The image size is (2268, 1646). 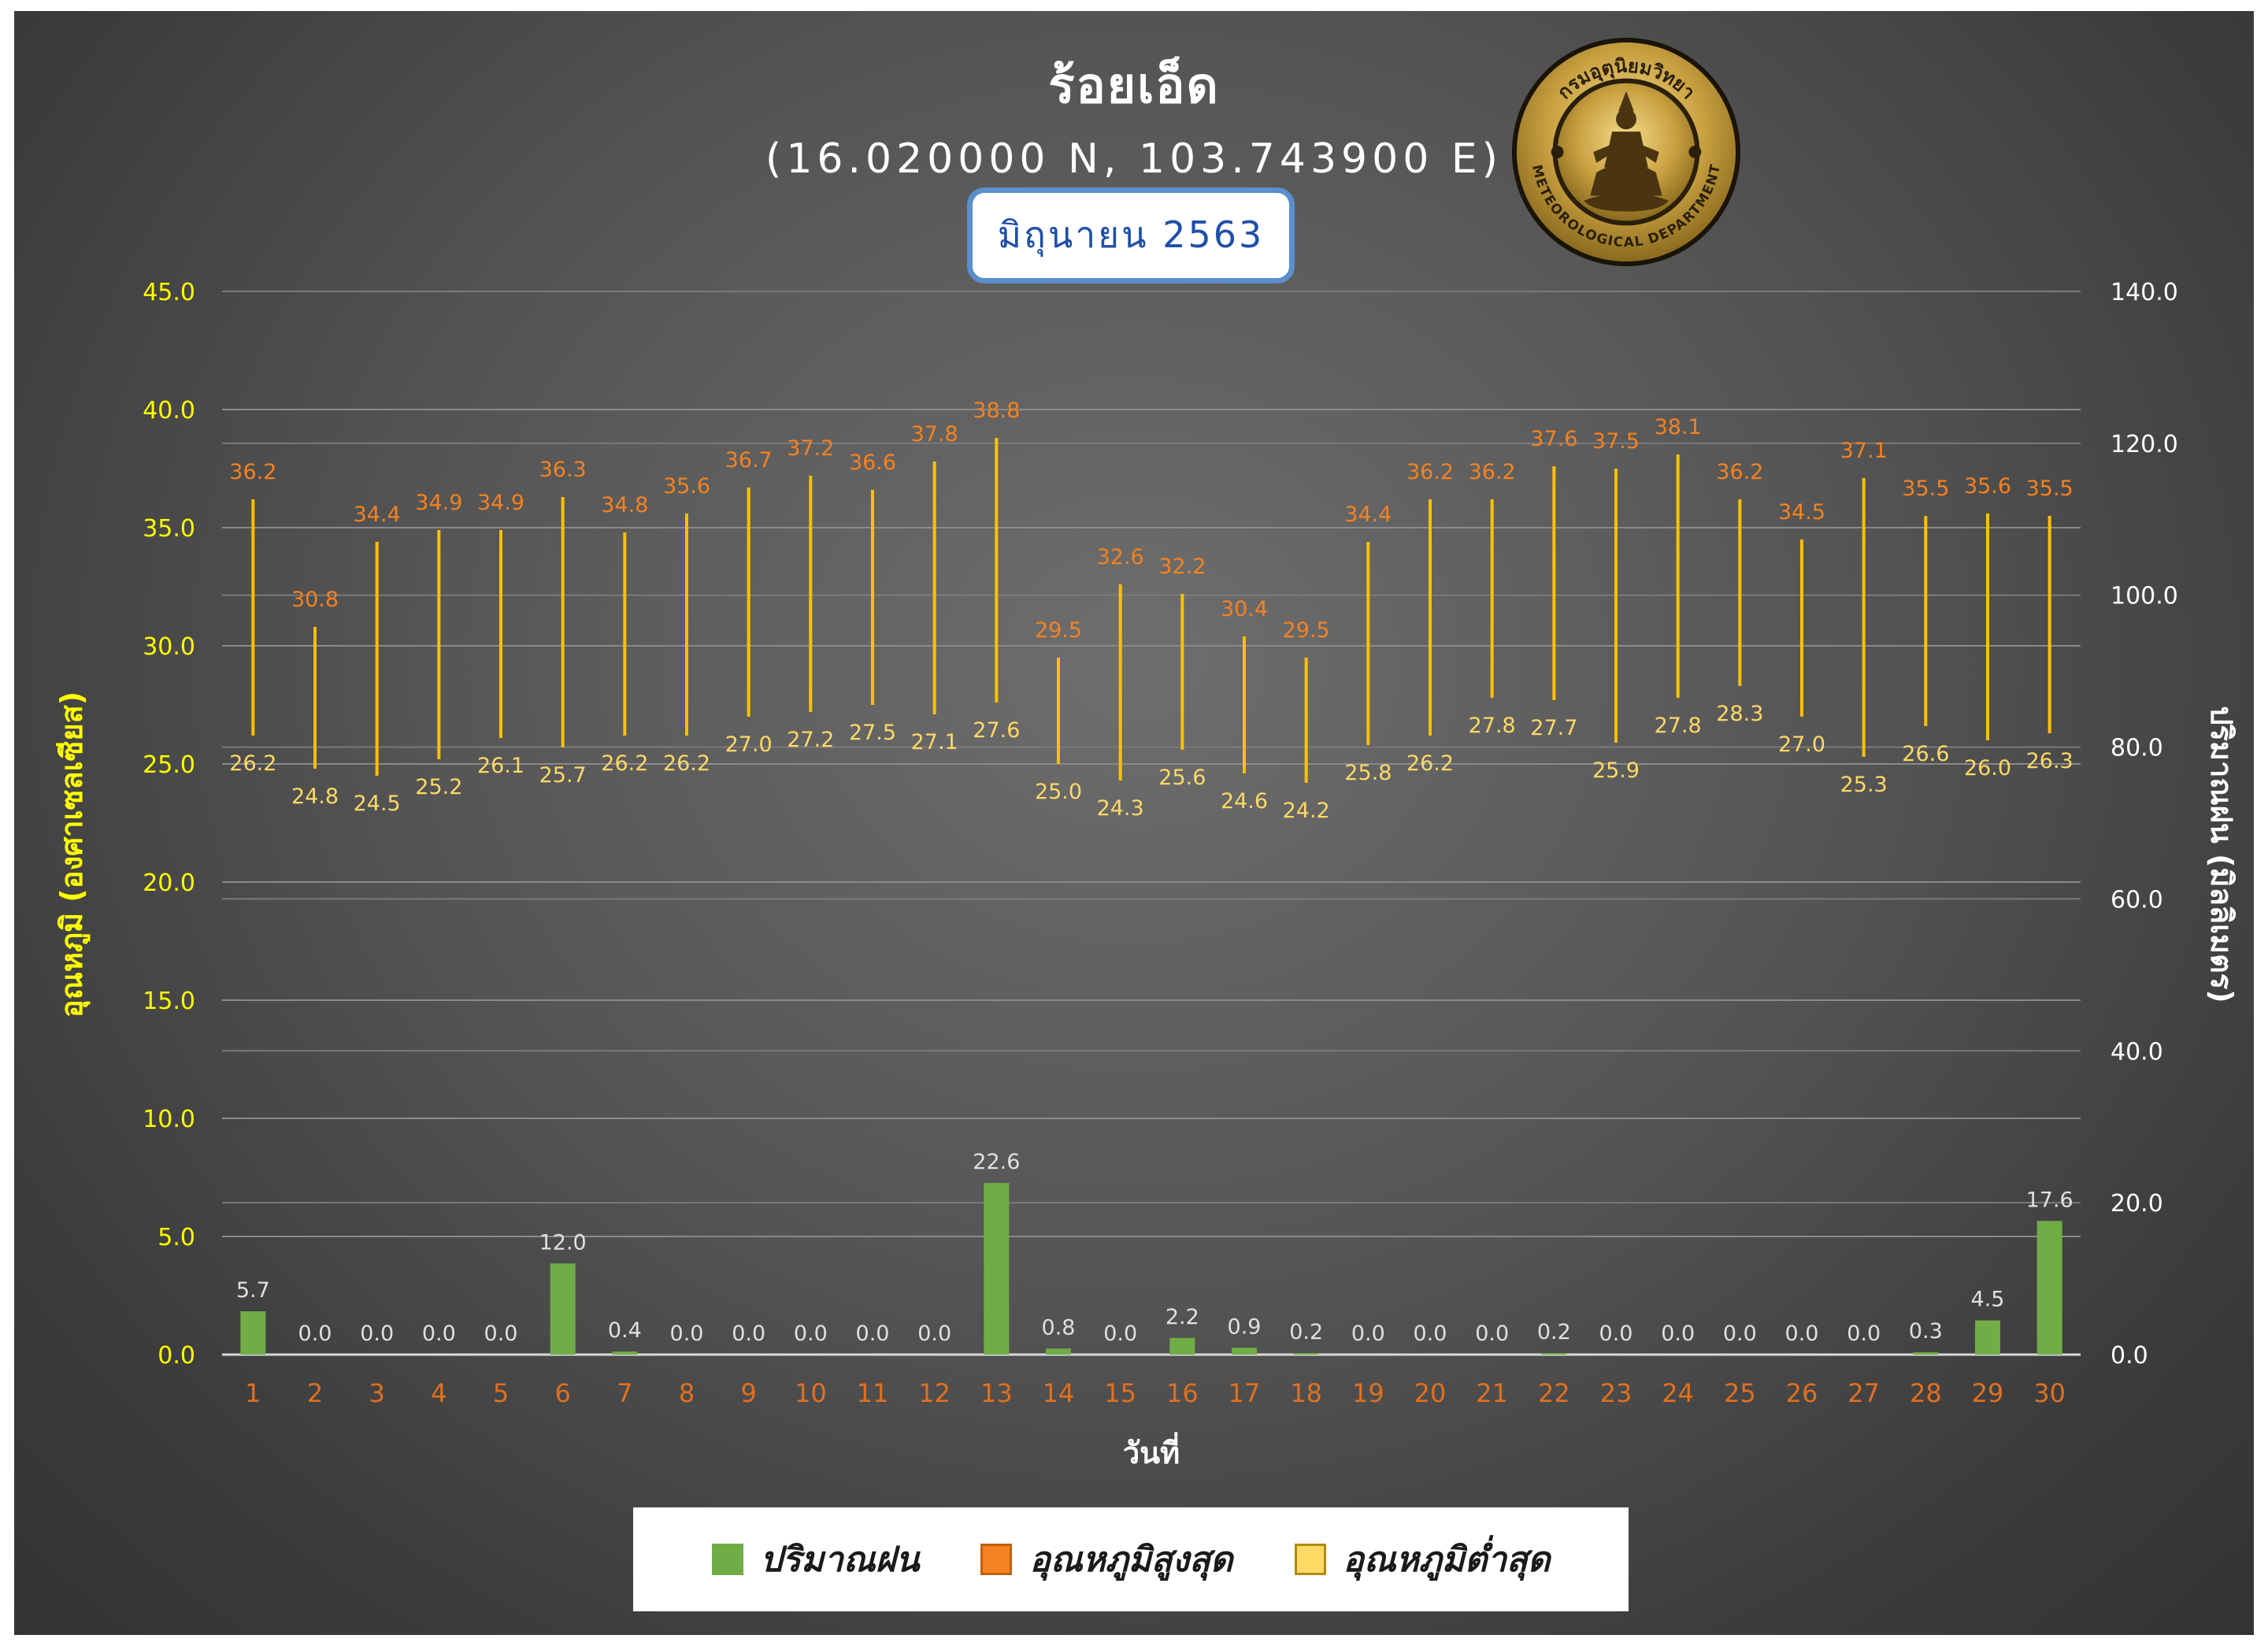 What do you see at coordinates (2221, 855) in the screenshot?
I see `y-right-axis-title: ปริมาณฝน (มิลลิเมตร)` at bounding box center [2221, 855].